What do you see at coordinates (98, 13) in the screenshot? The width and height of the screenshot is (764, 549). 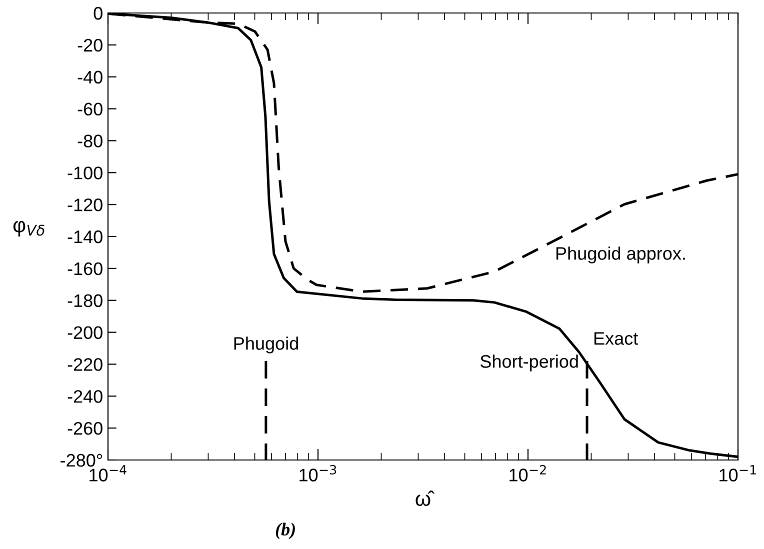 I see `y-tick-label: 0` at bounding box center [98, 13].